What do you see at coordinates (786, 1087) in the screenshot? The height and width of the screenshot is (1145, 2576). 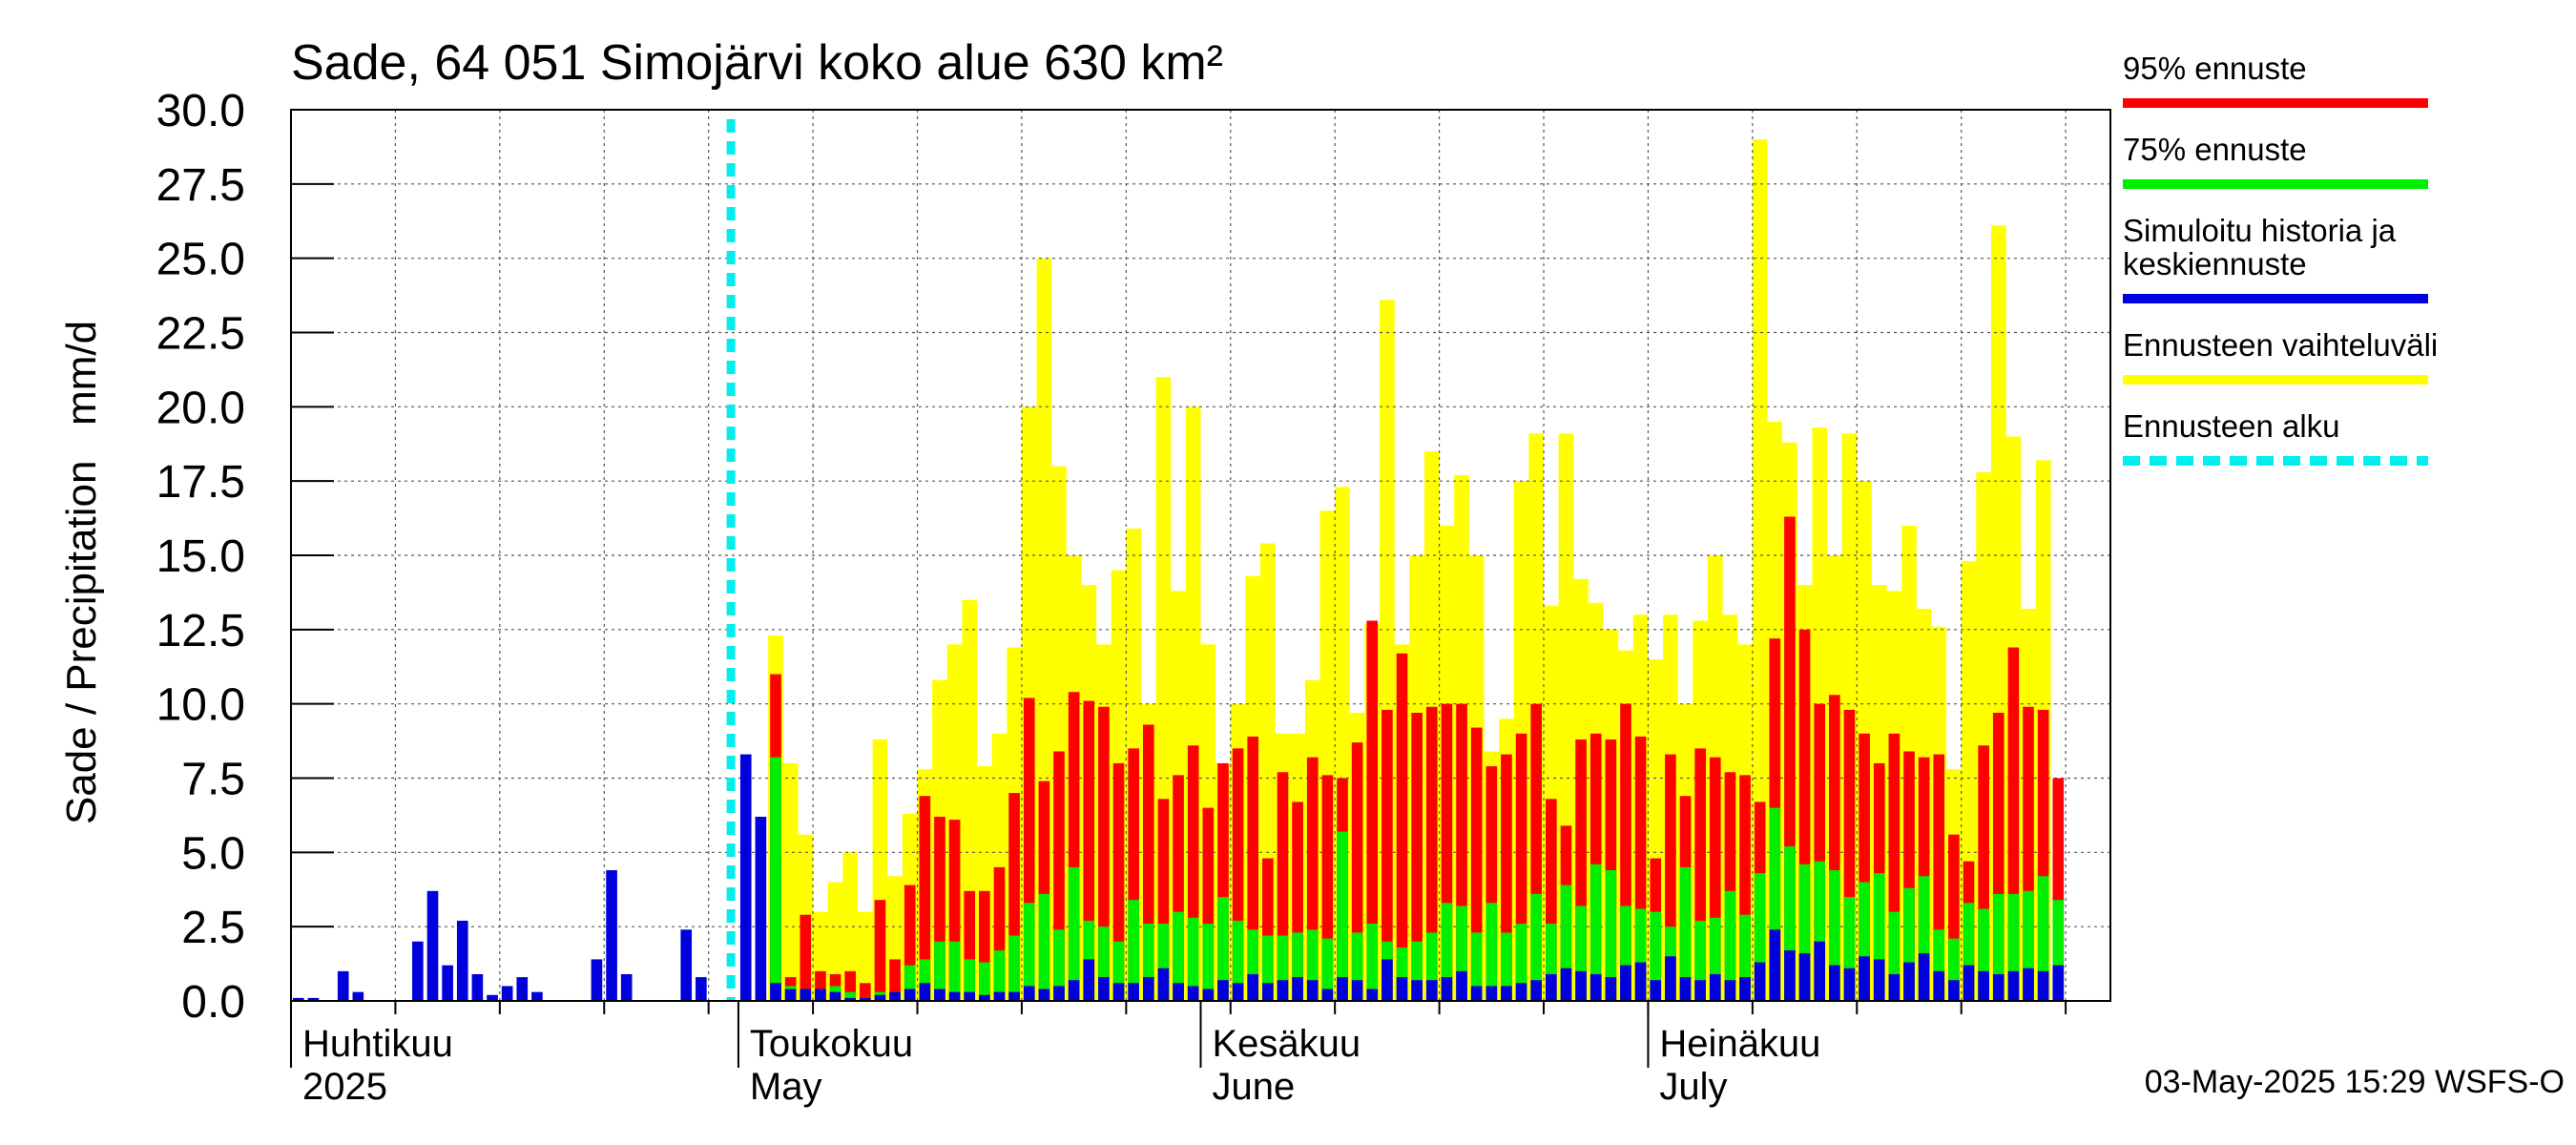 I see `x-month-label-en: May` at bounding box center [786, 1087].